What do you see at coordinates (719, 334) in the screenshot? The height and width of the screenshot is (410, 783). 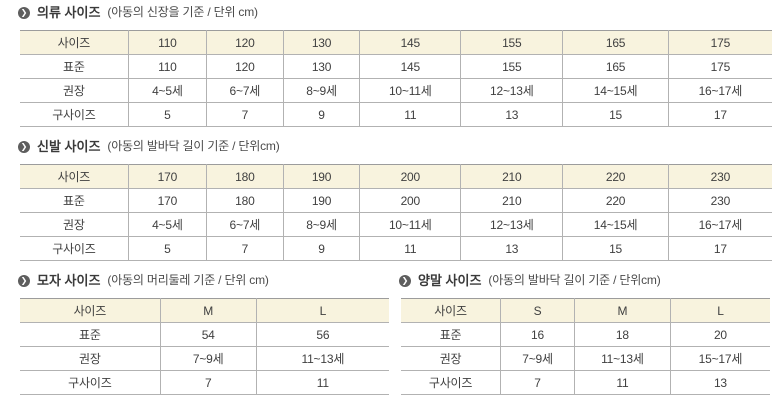 I see `size-value-cell: 20` at bounding box center [719, 334].